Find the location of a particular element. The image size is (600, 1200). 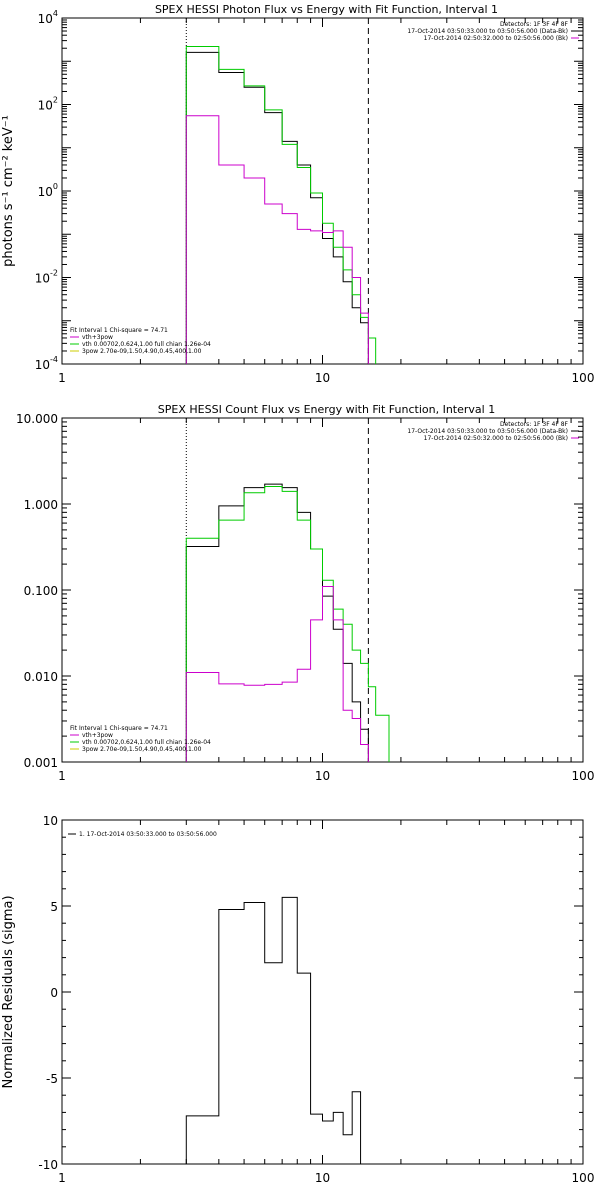

y-tick-label: 10⁻² is located at coordinates (46, 277).